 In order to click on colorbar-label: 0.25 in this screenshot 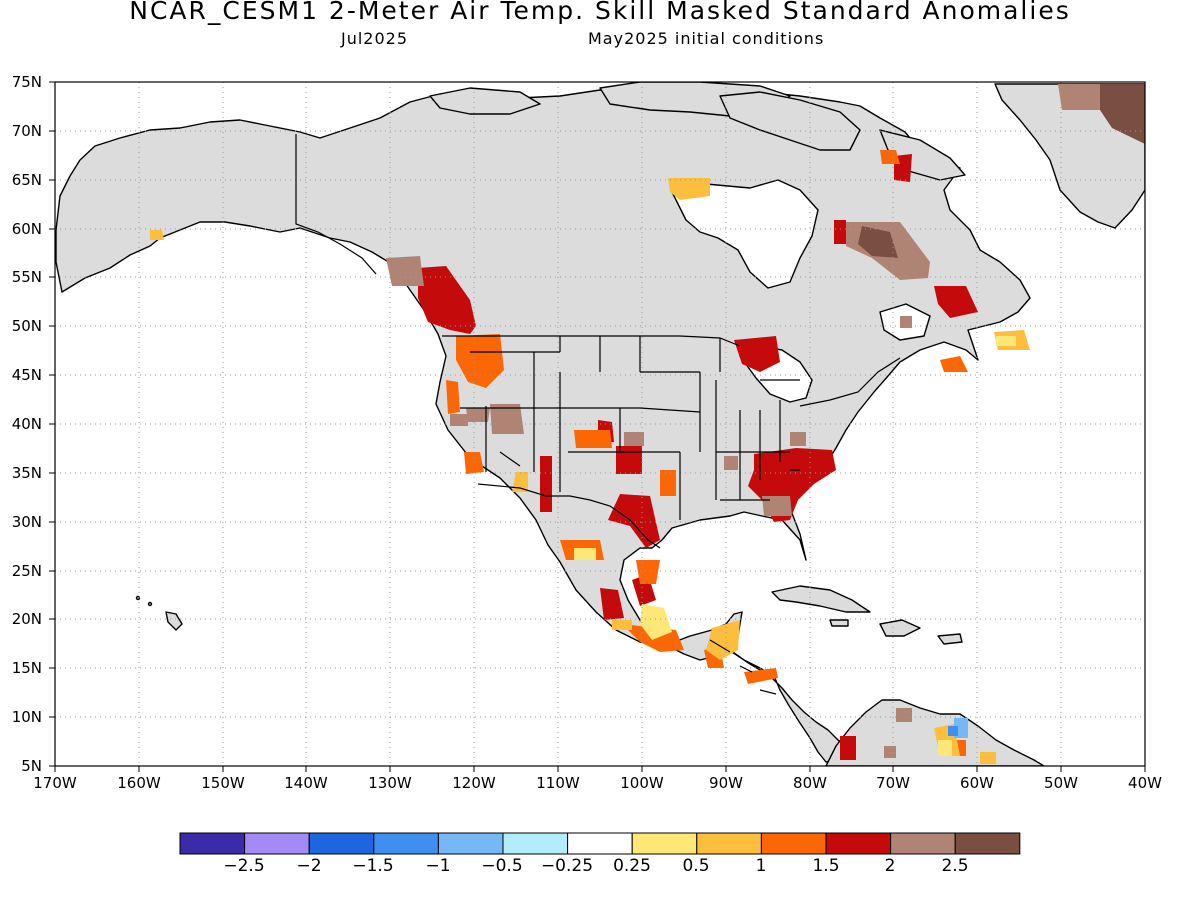, I will do `click(632, 866)`.